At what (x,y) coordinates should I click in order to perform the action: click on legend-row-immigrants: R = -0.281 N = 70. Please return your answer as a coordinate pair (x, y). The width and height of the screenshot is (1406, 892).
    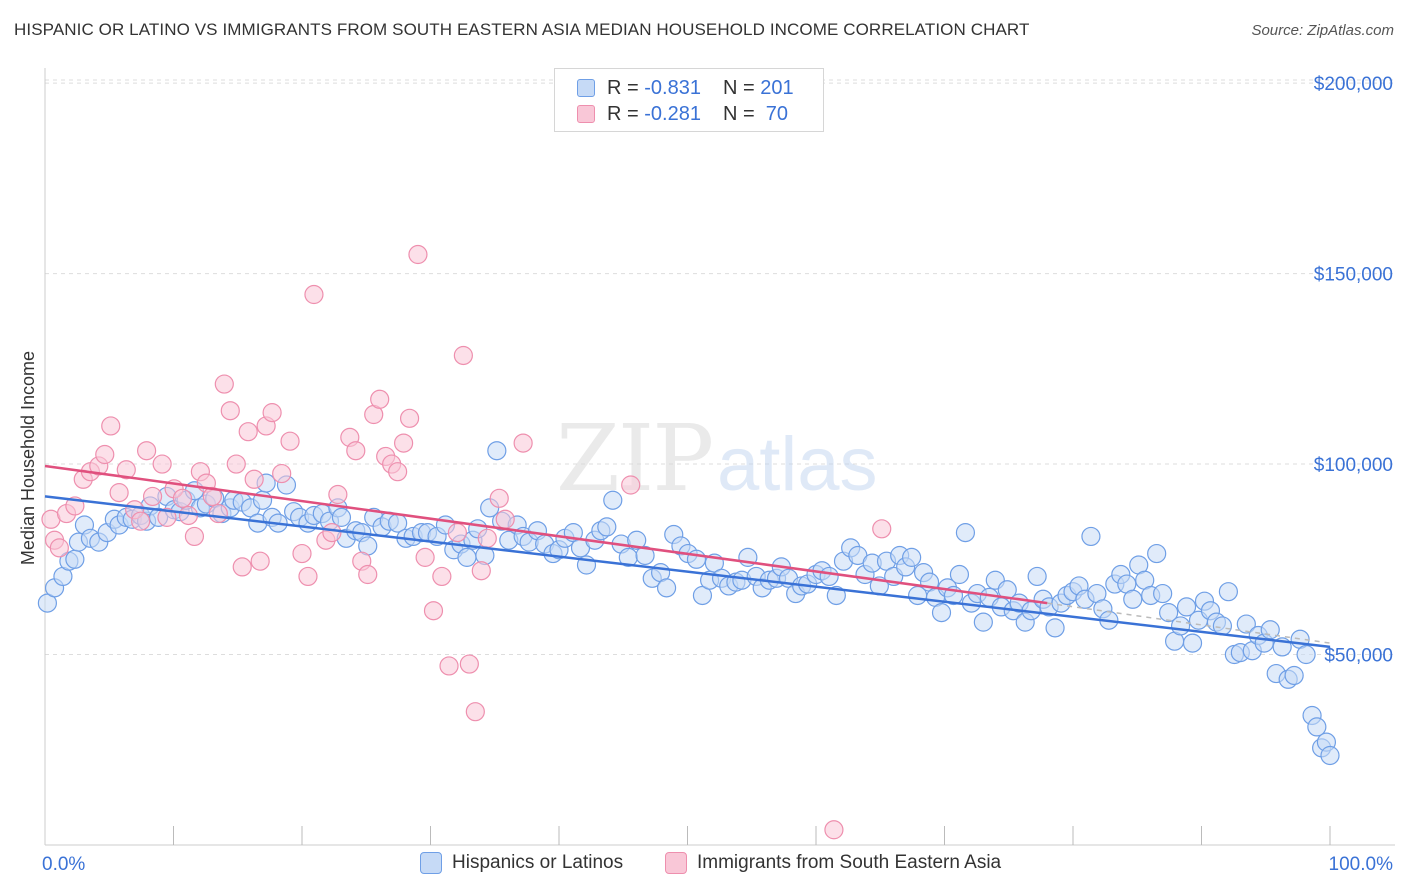
    Looking at the image, I should click on (682, 114).